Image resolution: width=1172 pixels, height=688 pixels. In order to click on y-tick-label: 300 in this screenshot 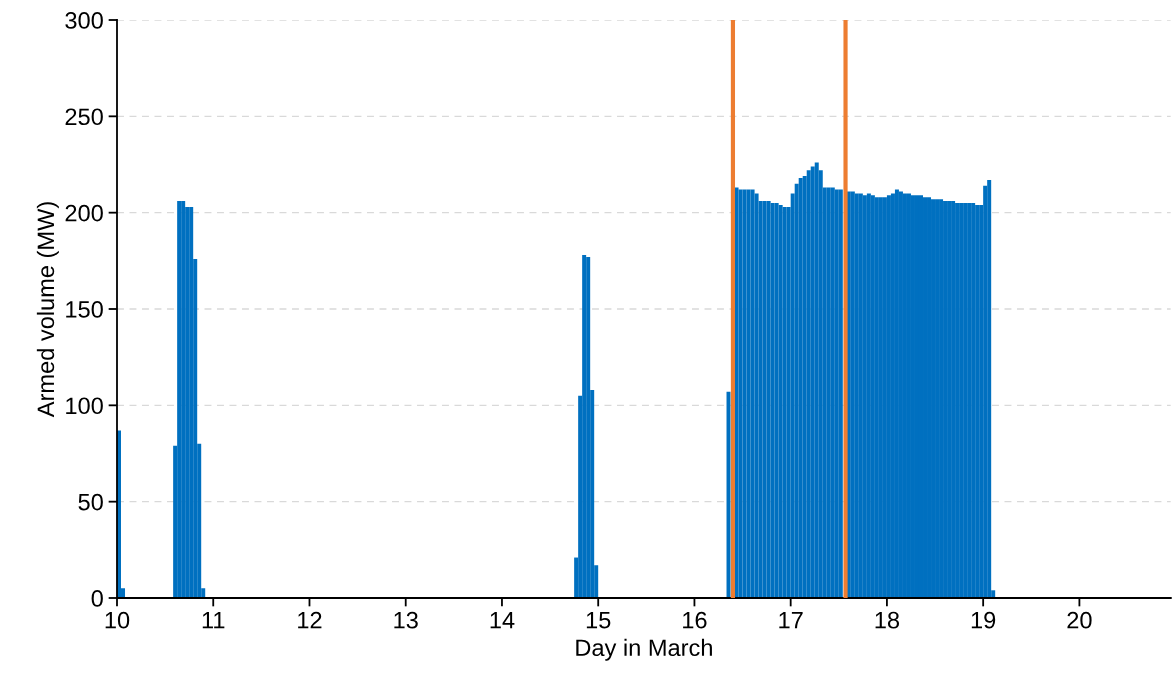, I will do `click(84, 20)`.